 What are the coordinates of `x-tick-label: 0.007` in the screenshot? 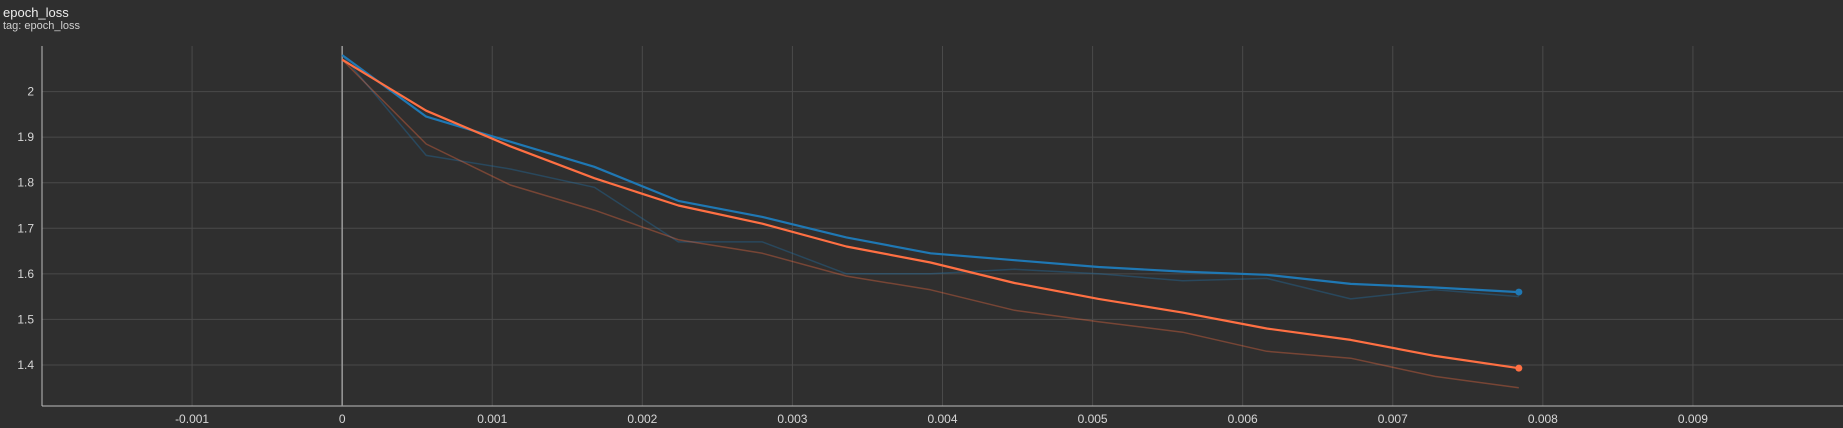 It's located at (1393, 419).